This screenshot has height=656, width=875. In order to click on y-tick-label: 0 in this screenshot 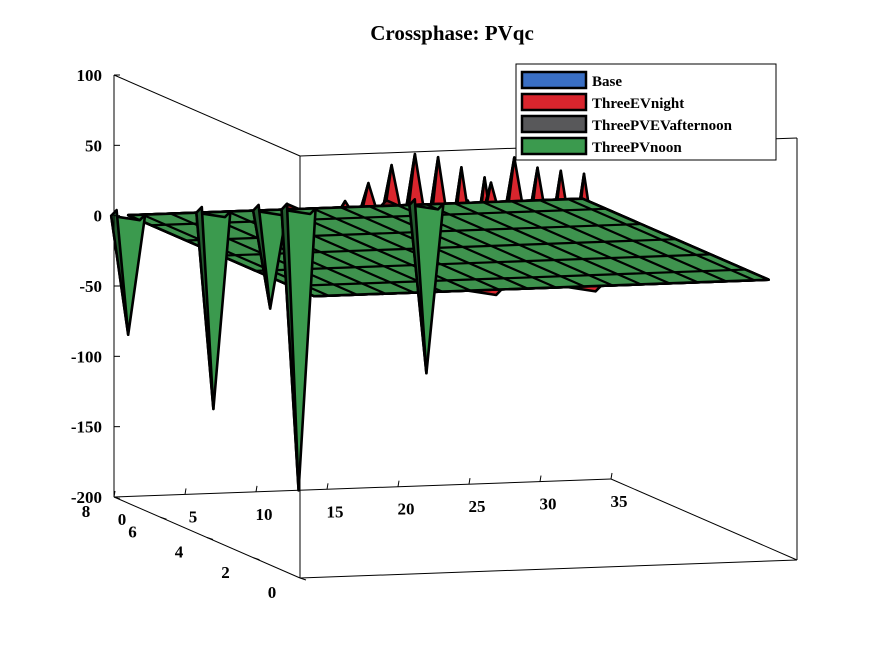, I will do `click(272, 592)`.